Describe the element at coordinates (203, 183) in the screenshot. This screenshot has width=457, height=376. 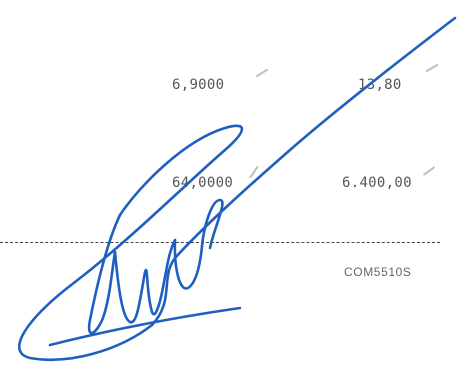
I see `row-2-quantity: 64,0000` at that location.